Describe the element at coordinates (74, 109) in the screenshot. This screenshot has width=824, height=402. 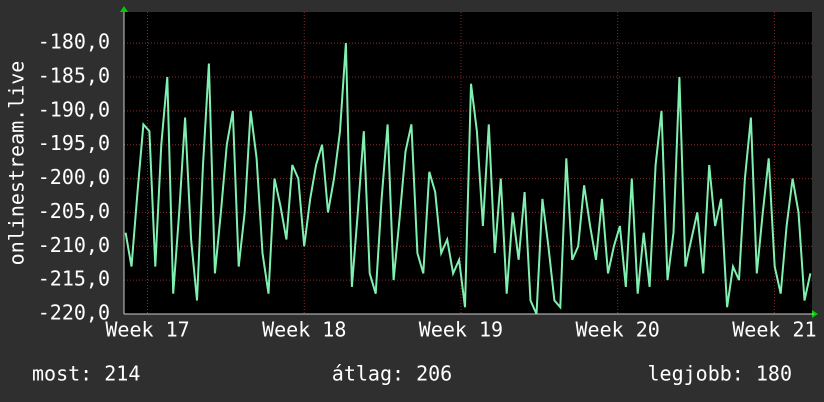
I see `y-tick-label: -190,0` at that location.